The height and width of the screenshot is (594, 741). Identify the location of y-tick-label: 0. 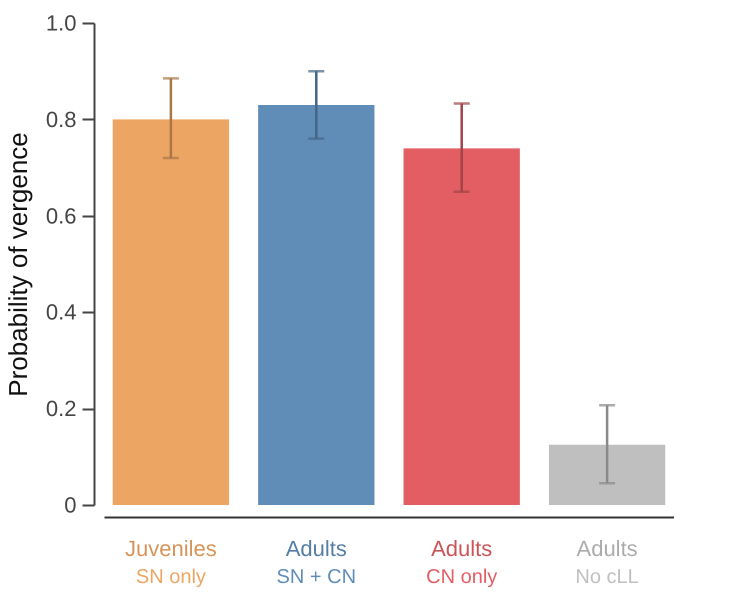
(70, 505).